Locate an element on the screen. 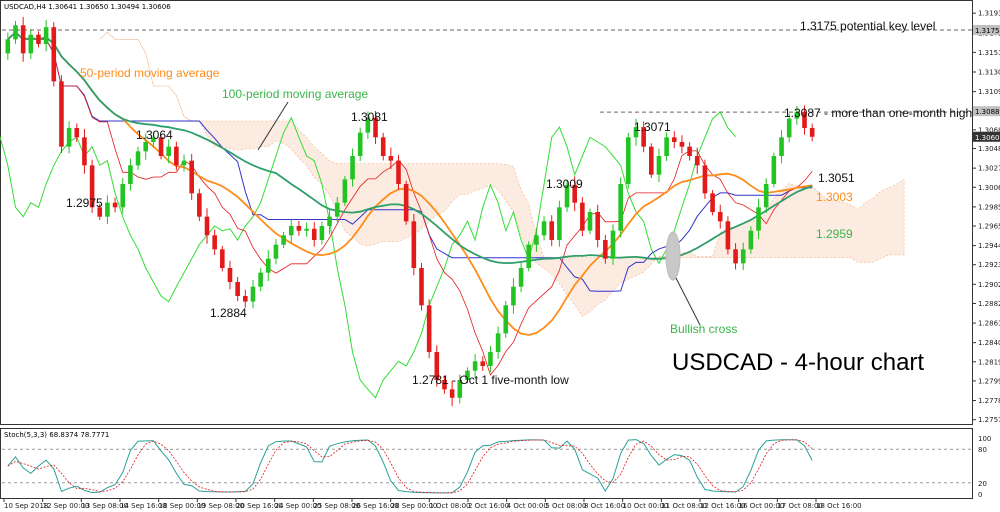 Image resolution: width=1000 pixels, height=512 pixels. ma50-value-label: 1.3003 is located at coordinates (834, 197).